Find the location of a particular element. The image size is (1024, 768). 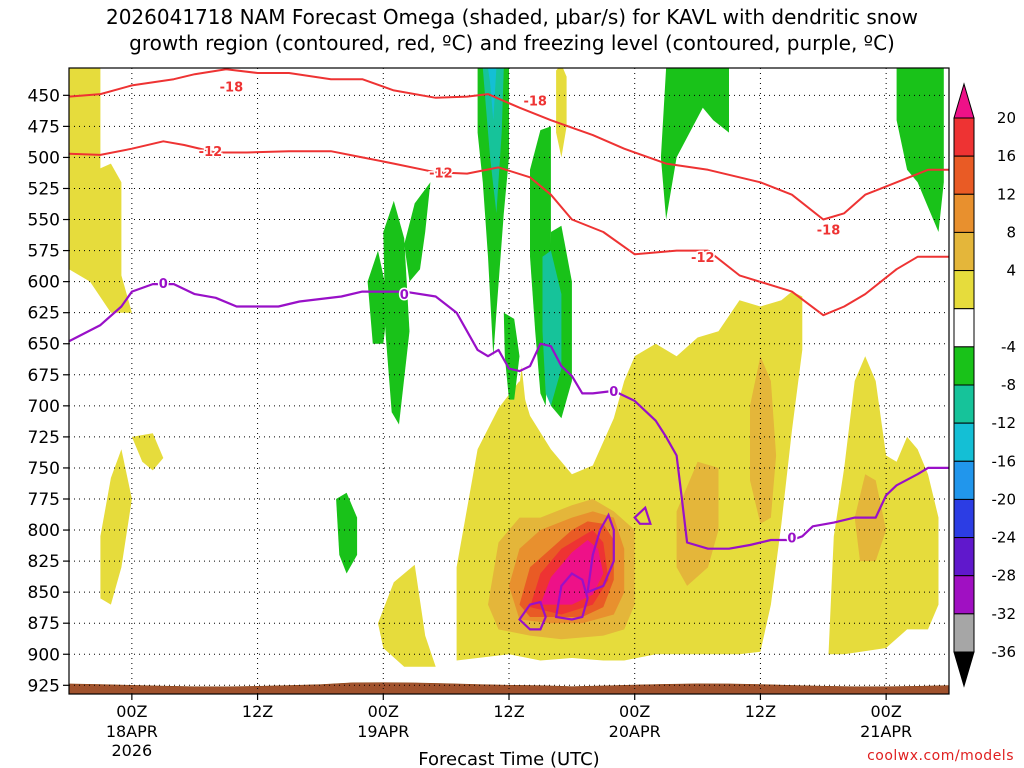

y-tick-label-725: 725 is located at coordinates (44, 438).